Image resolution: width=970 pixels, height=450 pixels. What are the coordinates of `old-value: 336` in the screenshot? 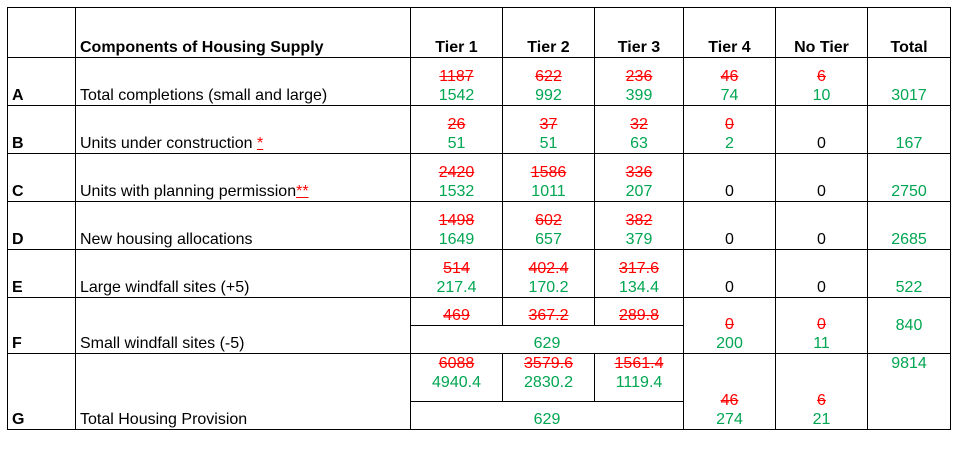 It's located at (639, 172).